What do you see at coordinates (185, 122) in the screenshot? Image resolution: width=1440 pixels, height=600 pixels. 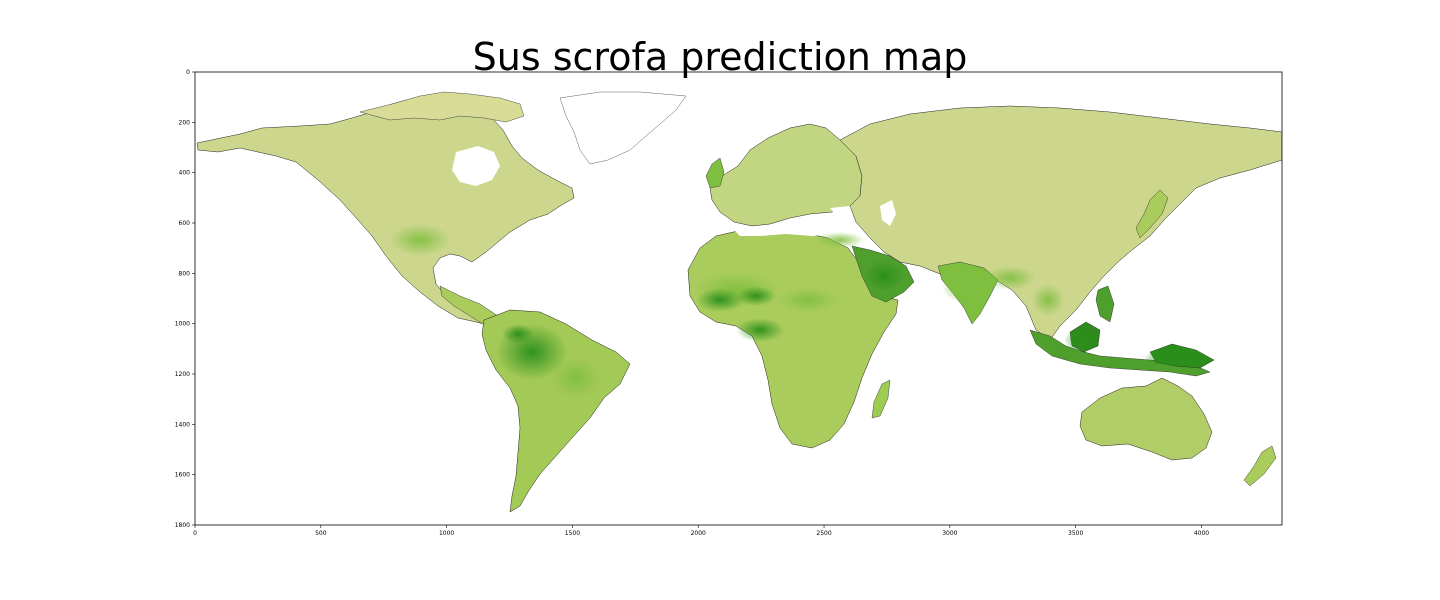 I see `y-tick-label: 200` at bounding box center [185, 122].